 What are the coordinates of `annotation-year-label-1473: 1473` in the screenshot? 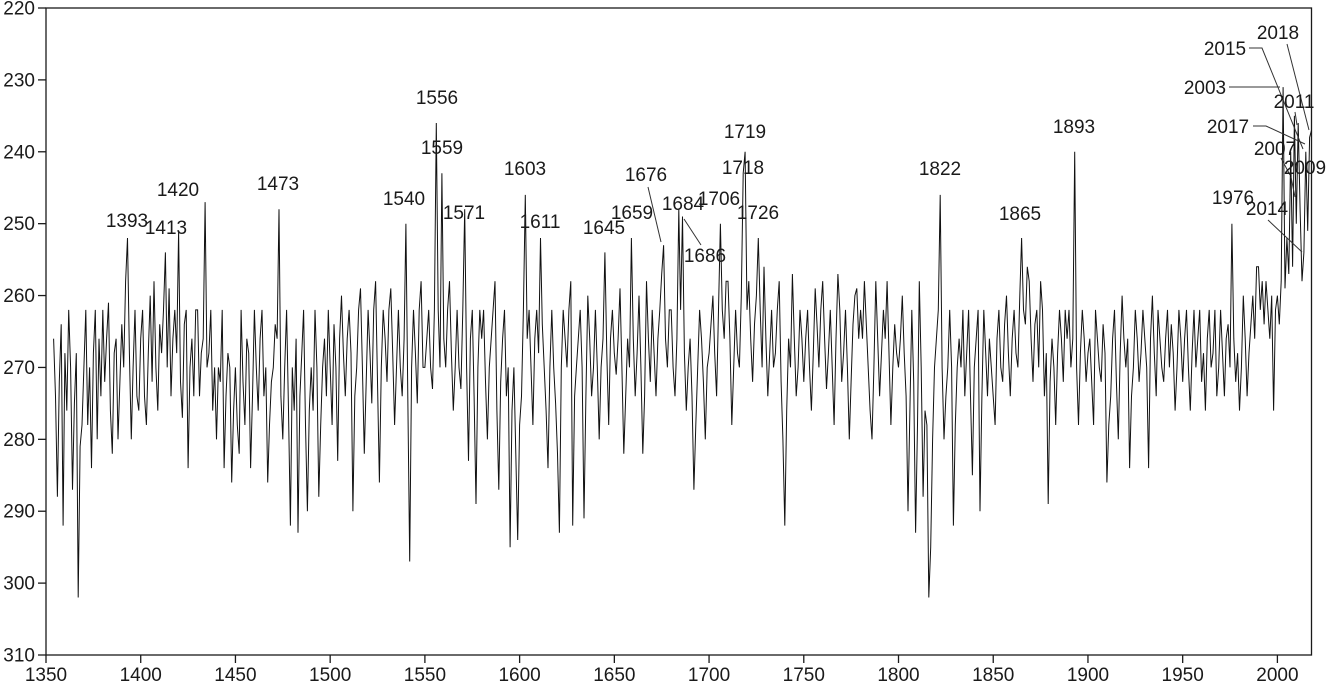 It's located at (278, 184).